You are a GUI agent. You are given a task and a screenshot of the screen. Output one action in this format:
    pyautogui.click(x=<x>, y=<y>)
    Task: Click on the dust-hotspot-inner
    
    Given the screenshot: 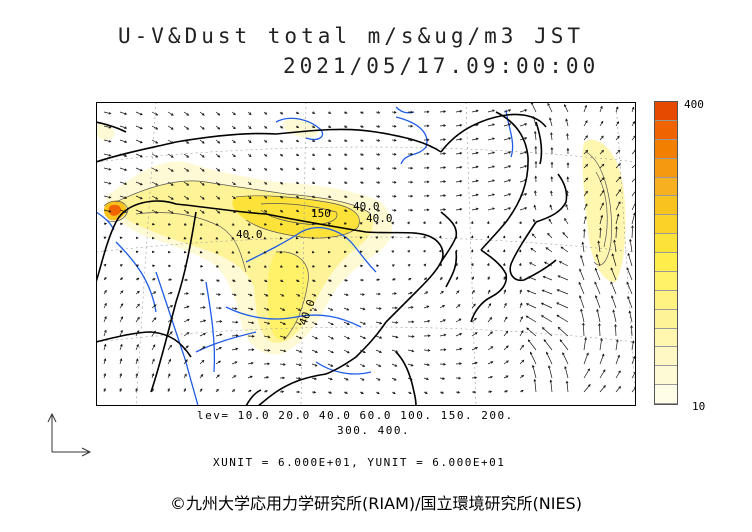 What is the action you would take?
    pyautogui.click(x=114, y=210)
    